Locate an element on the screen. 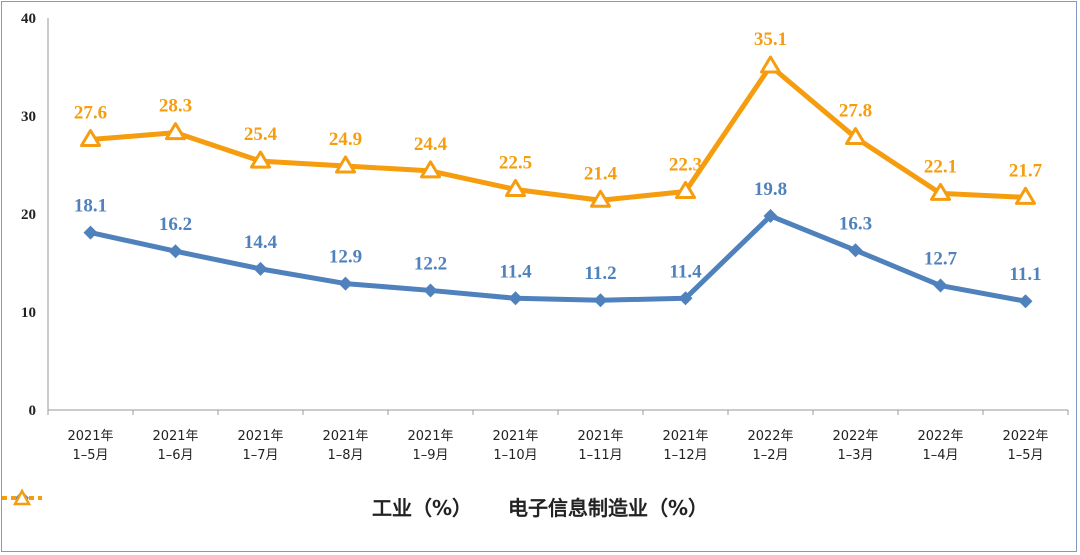 This screenshot has height=555, width=1080. y-tick-label: 40 is located at coordinates (28, 19).